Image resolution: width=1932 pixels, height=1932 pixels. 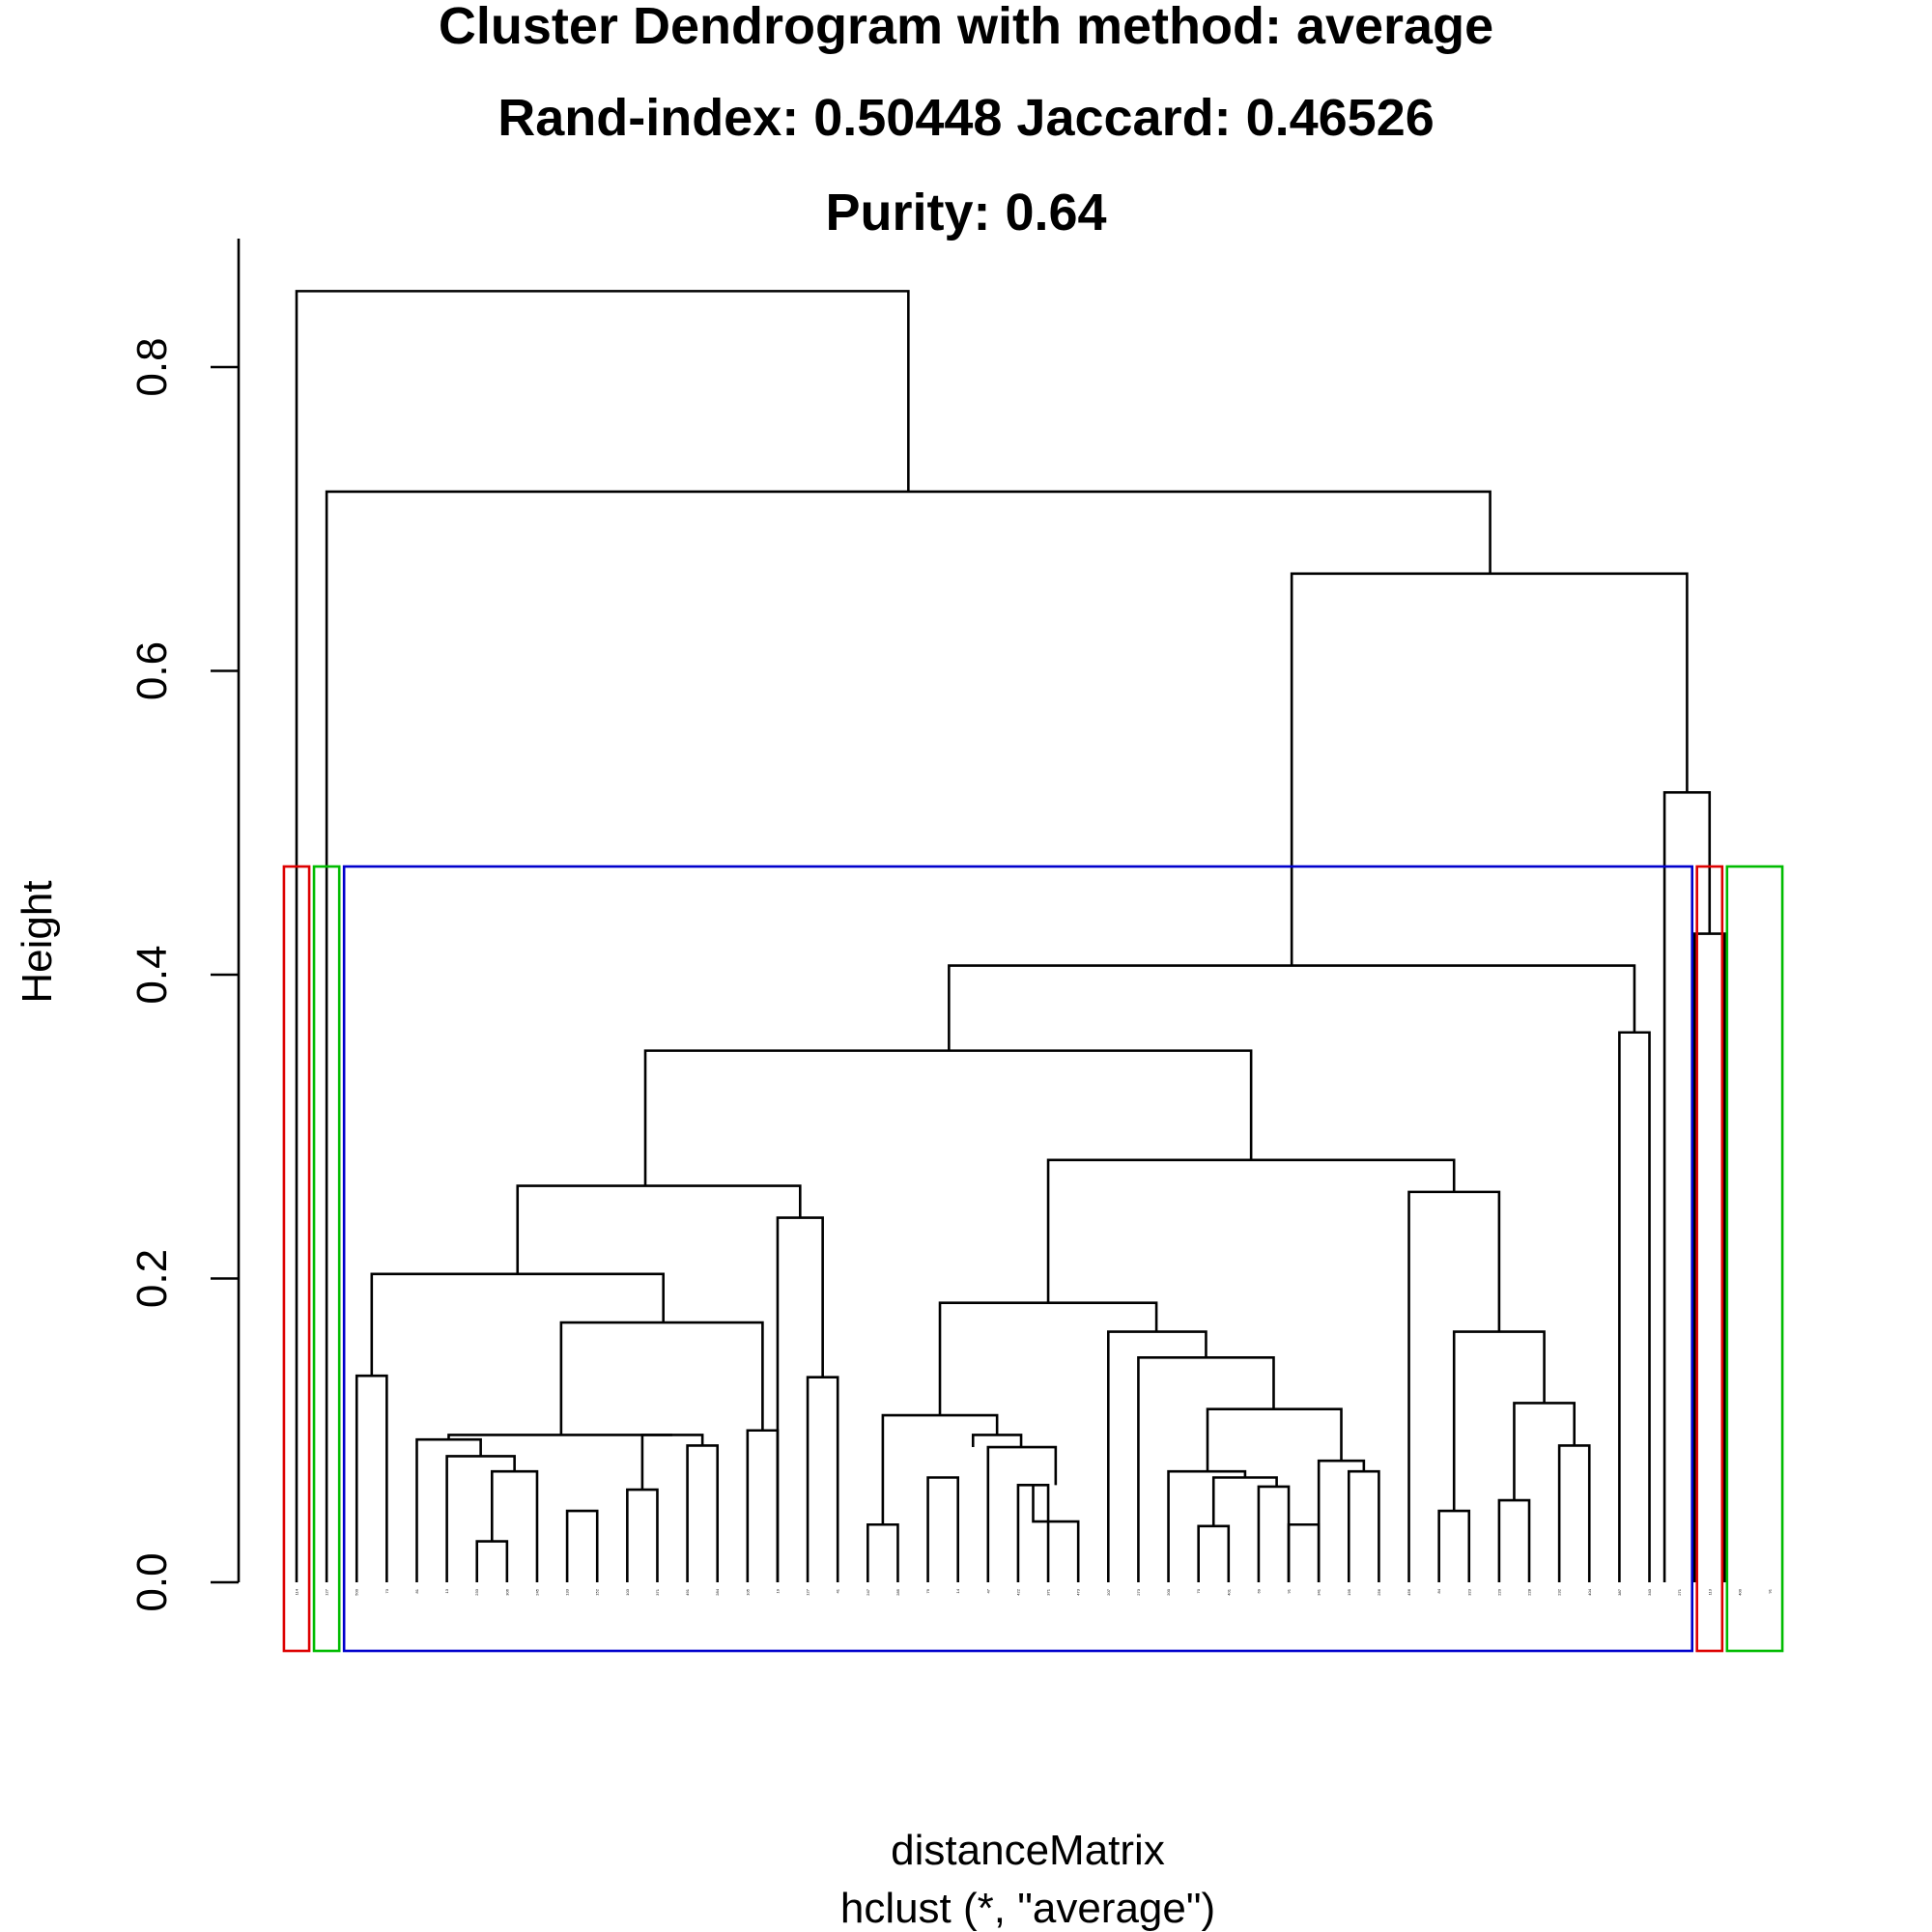 What do you see at coordinates (1559, 1591) in the screenshot?
I see `leaf-label: 232` at bounding box center [1559, 1591].